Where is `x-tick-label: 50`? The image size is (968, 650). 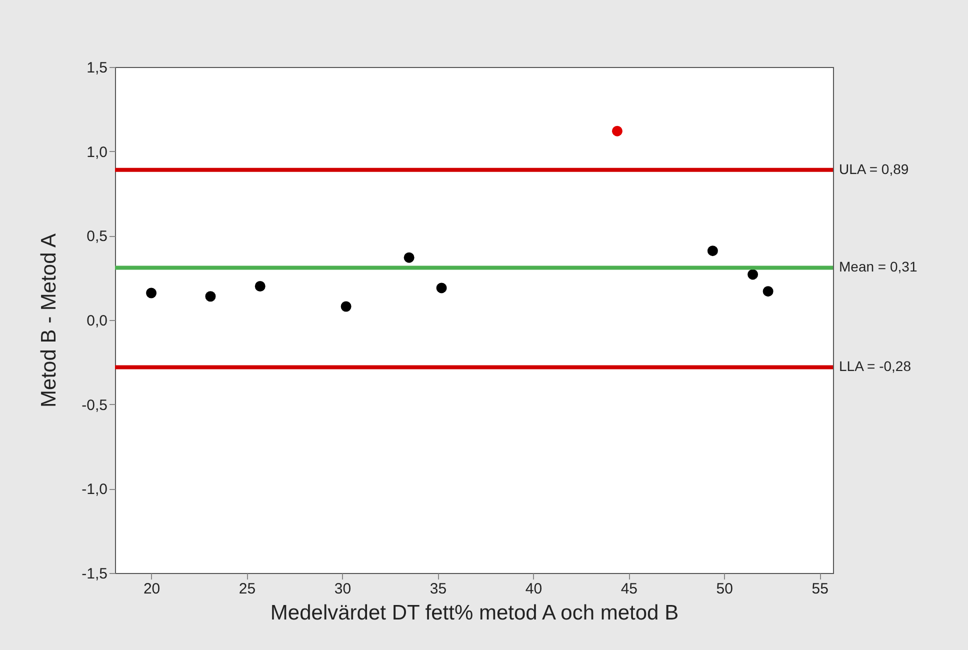
x-tick-label: 50 is located at coordinates (724, 589).